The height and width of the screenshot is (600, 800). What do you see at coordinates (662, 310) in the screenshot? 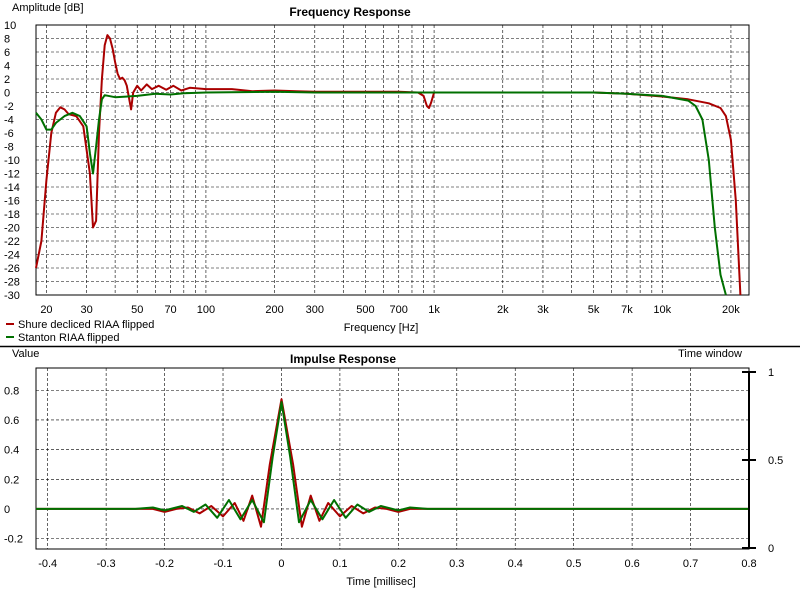
I see `freq-x-tick-label: 10k` at bounding box center [662, 310].